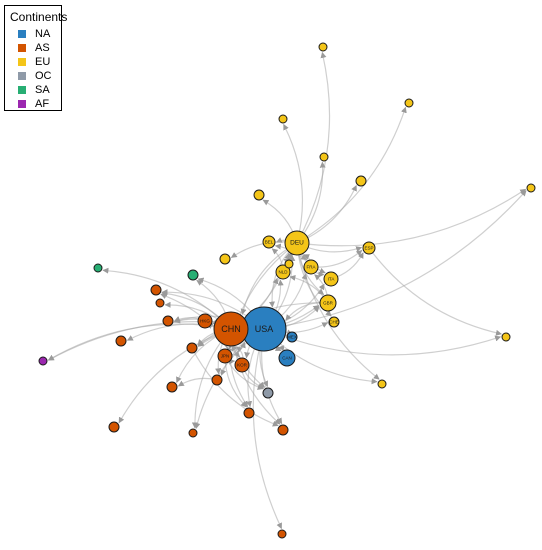  What do you see at coordinates (175, 376) in the screenshot?
I see `edge-chn-phl` at bounding box center [175, 376].